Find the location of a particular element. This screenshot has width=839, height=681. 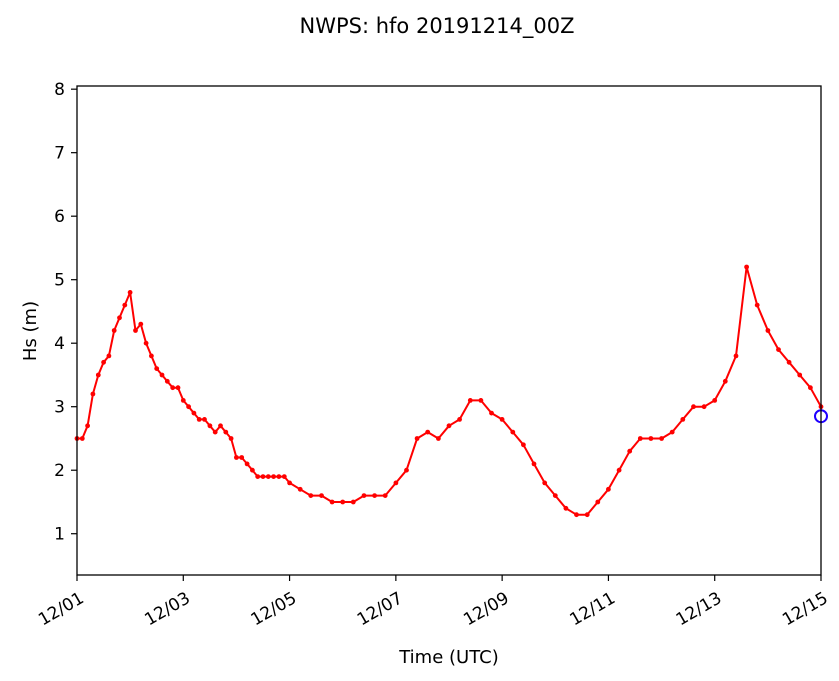

x-tick-label: 12/01 is located at coordinates (61, 609).